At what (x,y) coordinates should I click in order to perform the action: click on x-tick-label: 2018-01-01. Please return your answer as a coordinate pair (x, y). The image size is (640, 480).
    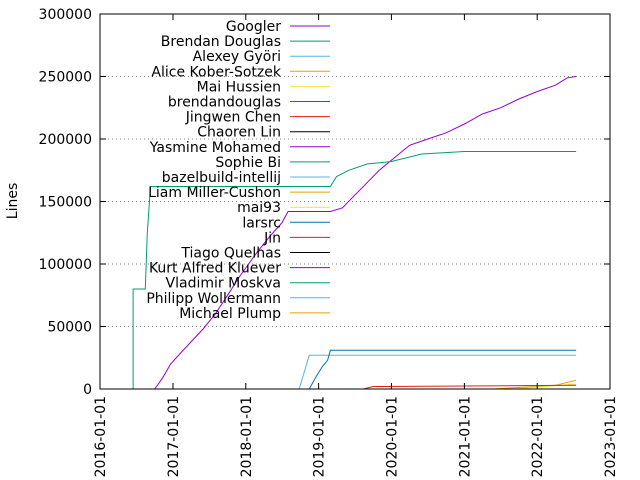
    Looking at the image, I should click on (247, 436).